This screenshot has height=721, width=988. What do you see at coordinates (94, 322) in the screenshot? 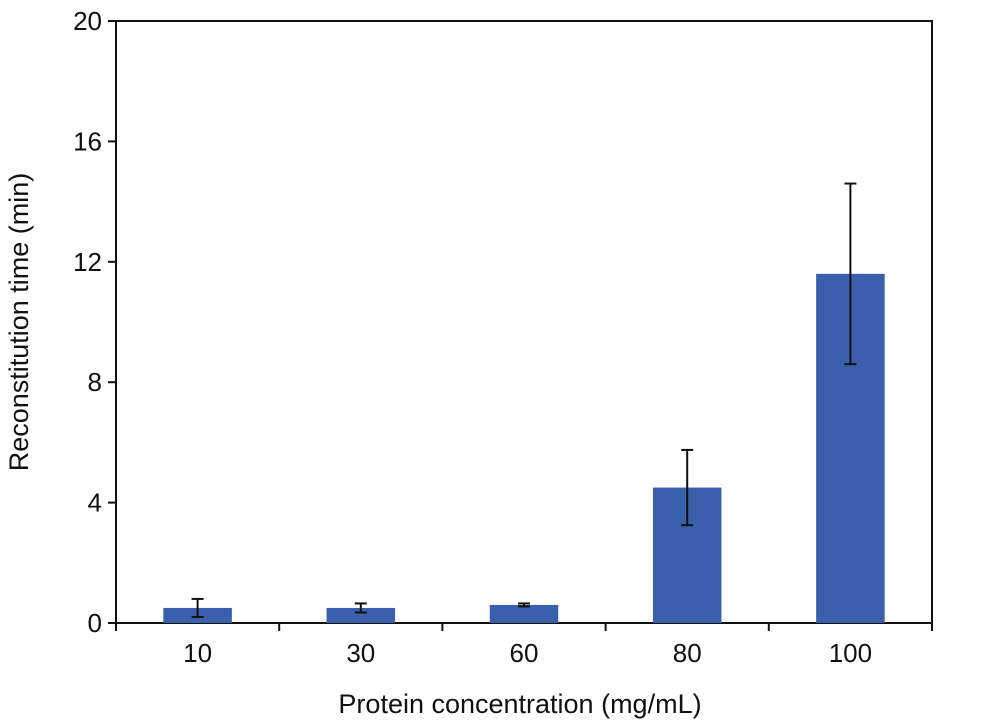
I see `y-axis: 0 4 8 12 16 20` at bounding box center [94, 322].